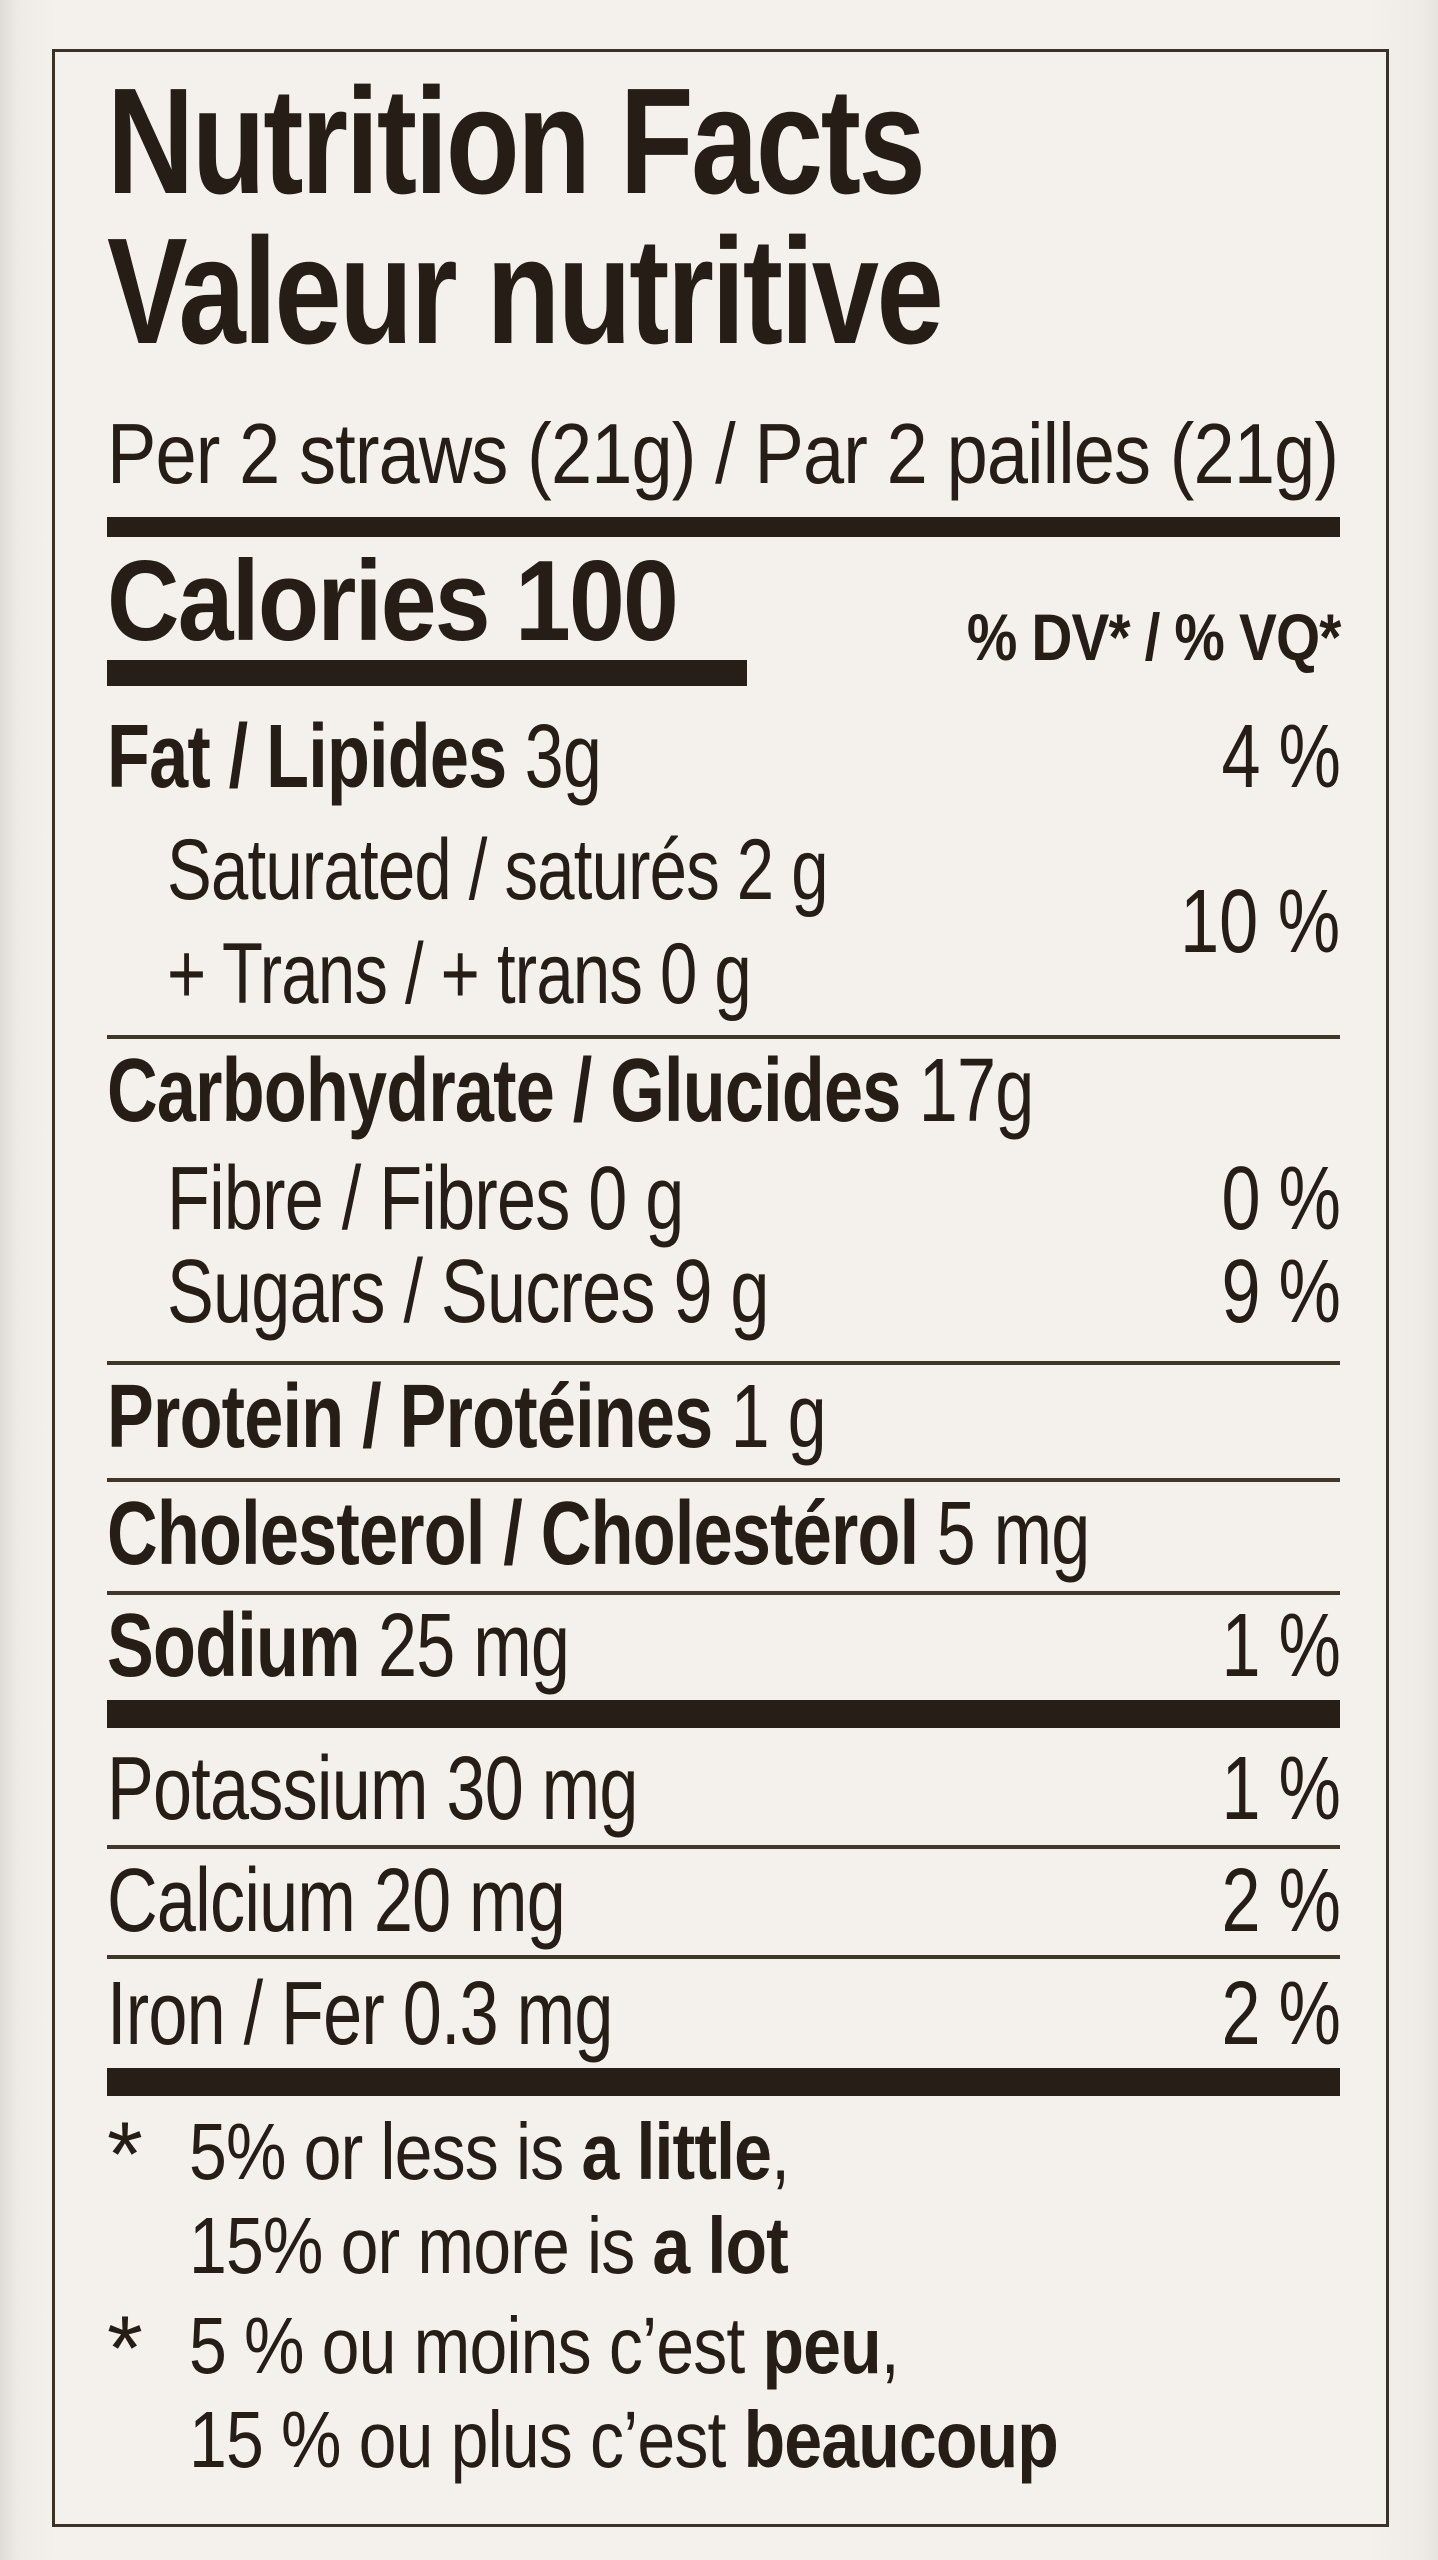  What do you see at coordinates (754, 1292) in the screenshot?
I see `row-sugars: Sugars / Sucres 9 g 9 %` at bounding box center [754, 1292].